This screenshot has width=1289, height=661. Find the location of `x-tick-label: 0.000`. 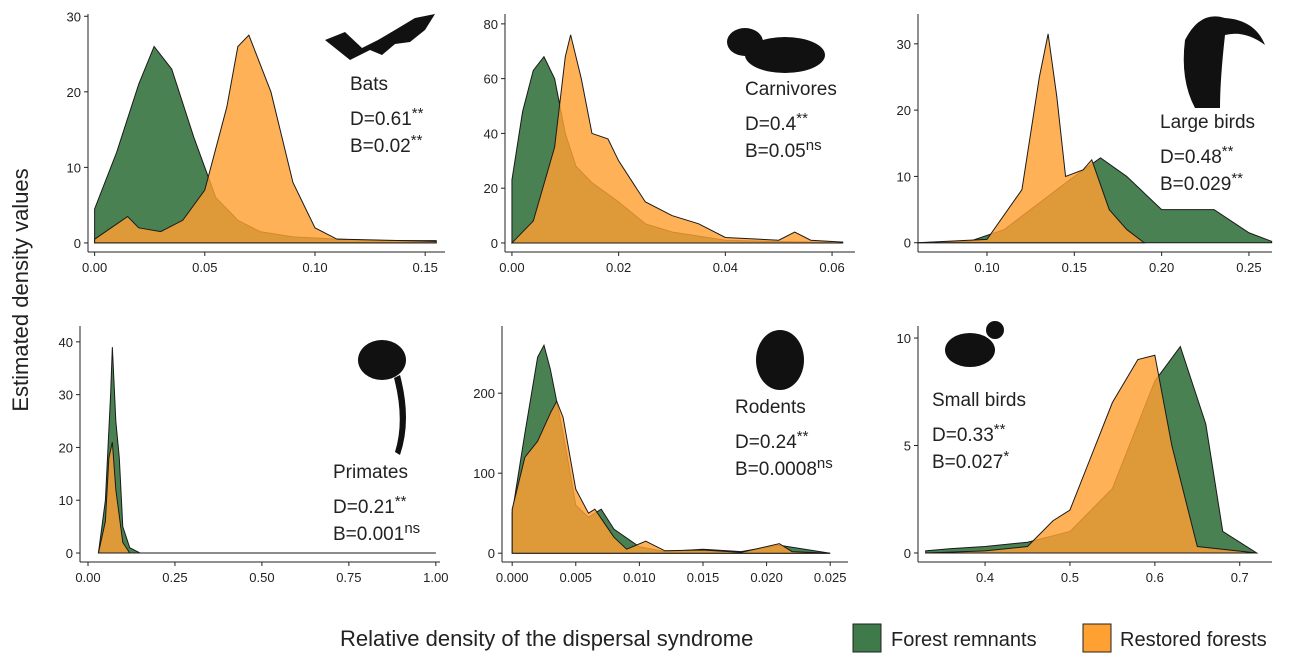

x-tick-label: 0.000 is located at coordinates (512, 577).